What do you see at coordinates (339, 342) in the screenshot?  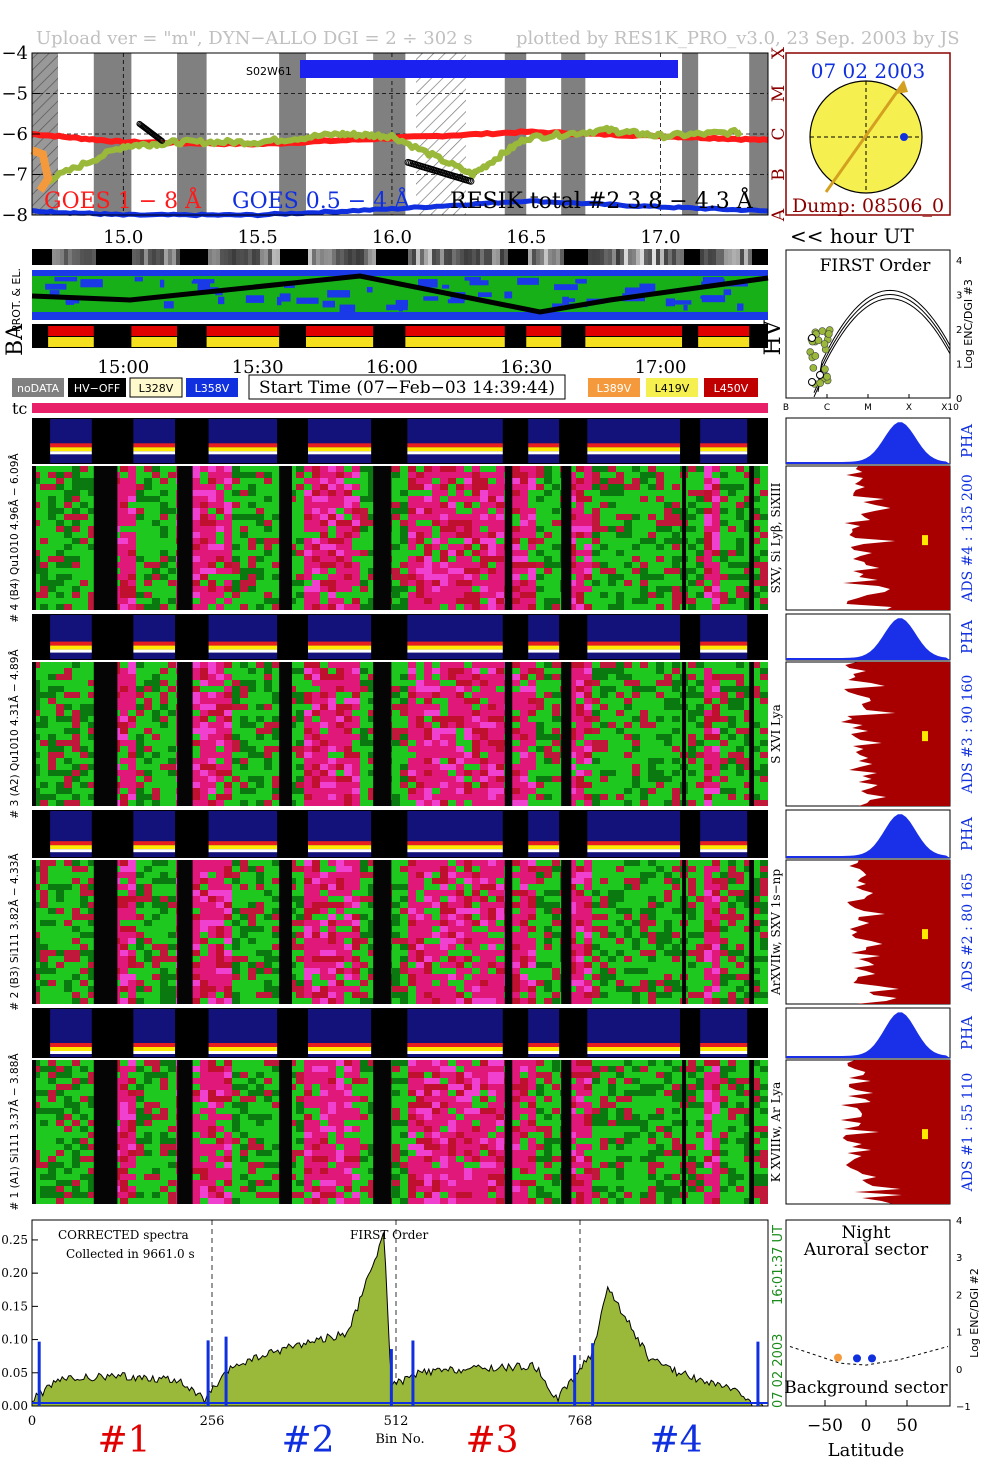 I see `ba-segment` at bounding box center [339, 342].